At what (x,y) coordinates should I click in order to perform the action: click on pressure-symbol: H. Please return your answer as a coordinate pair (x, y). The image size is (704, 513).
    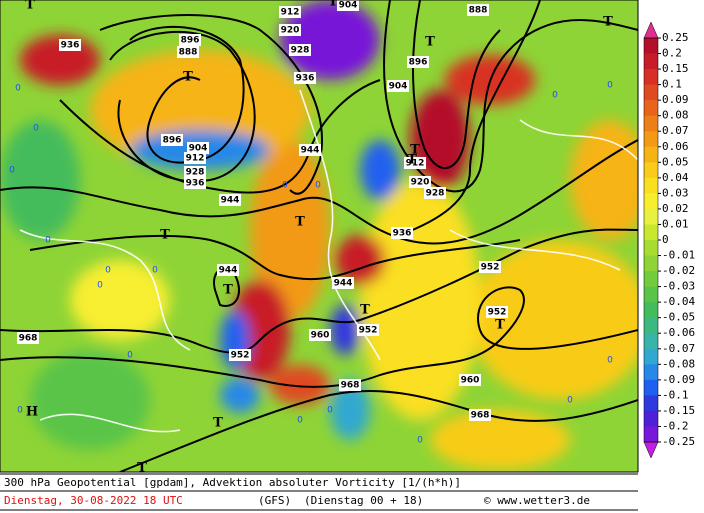
    Looking at the image, I should click on (32, 412).